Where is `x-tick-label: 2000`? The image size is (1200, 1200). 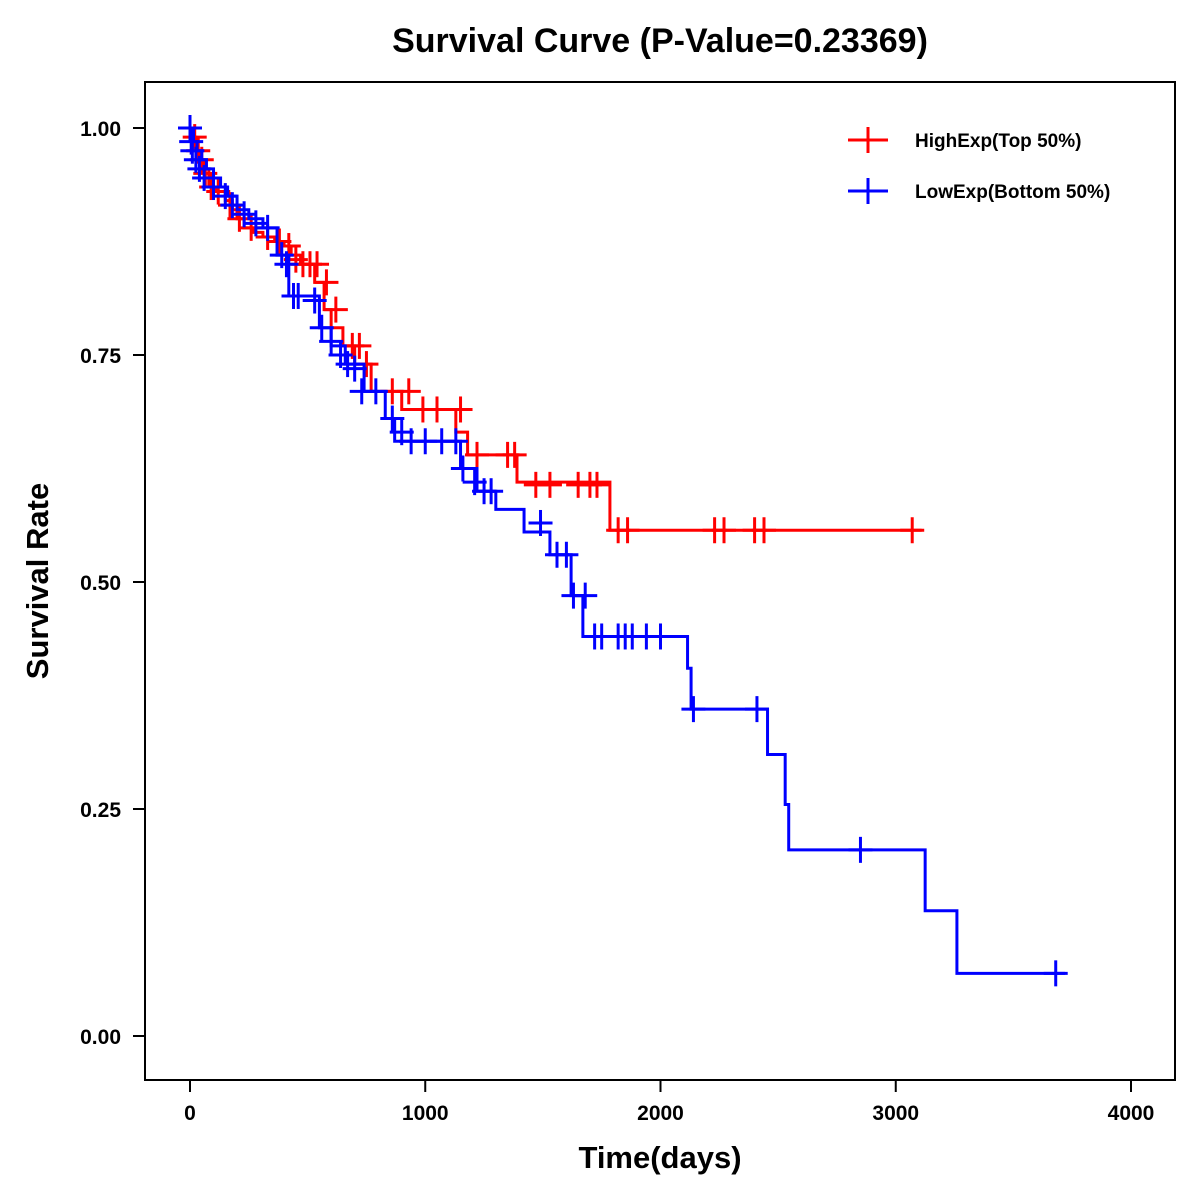 x-tick-label: 2000 is located at coordinates (660, 1113).